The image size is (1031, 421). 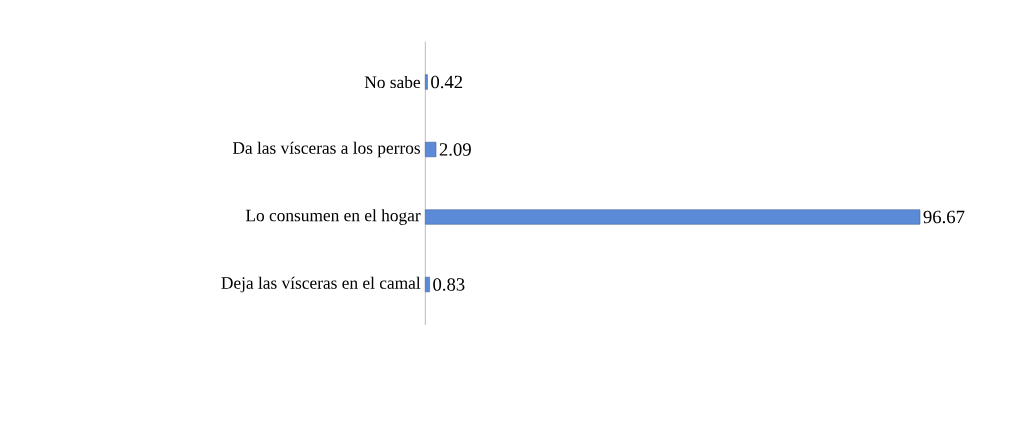 I want to click on data-label: 2.09, so click(x=455, y=149).